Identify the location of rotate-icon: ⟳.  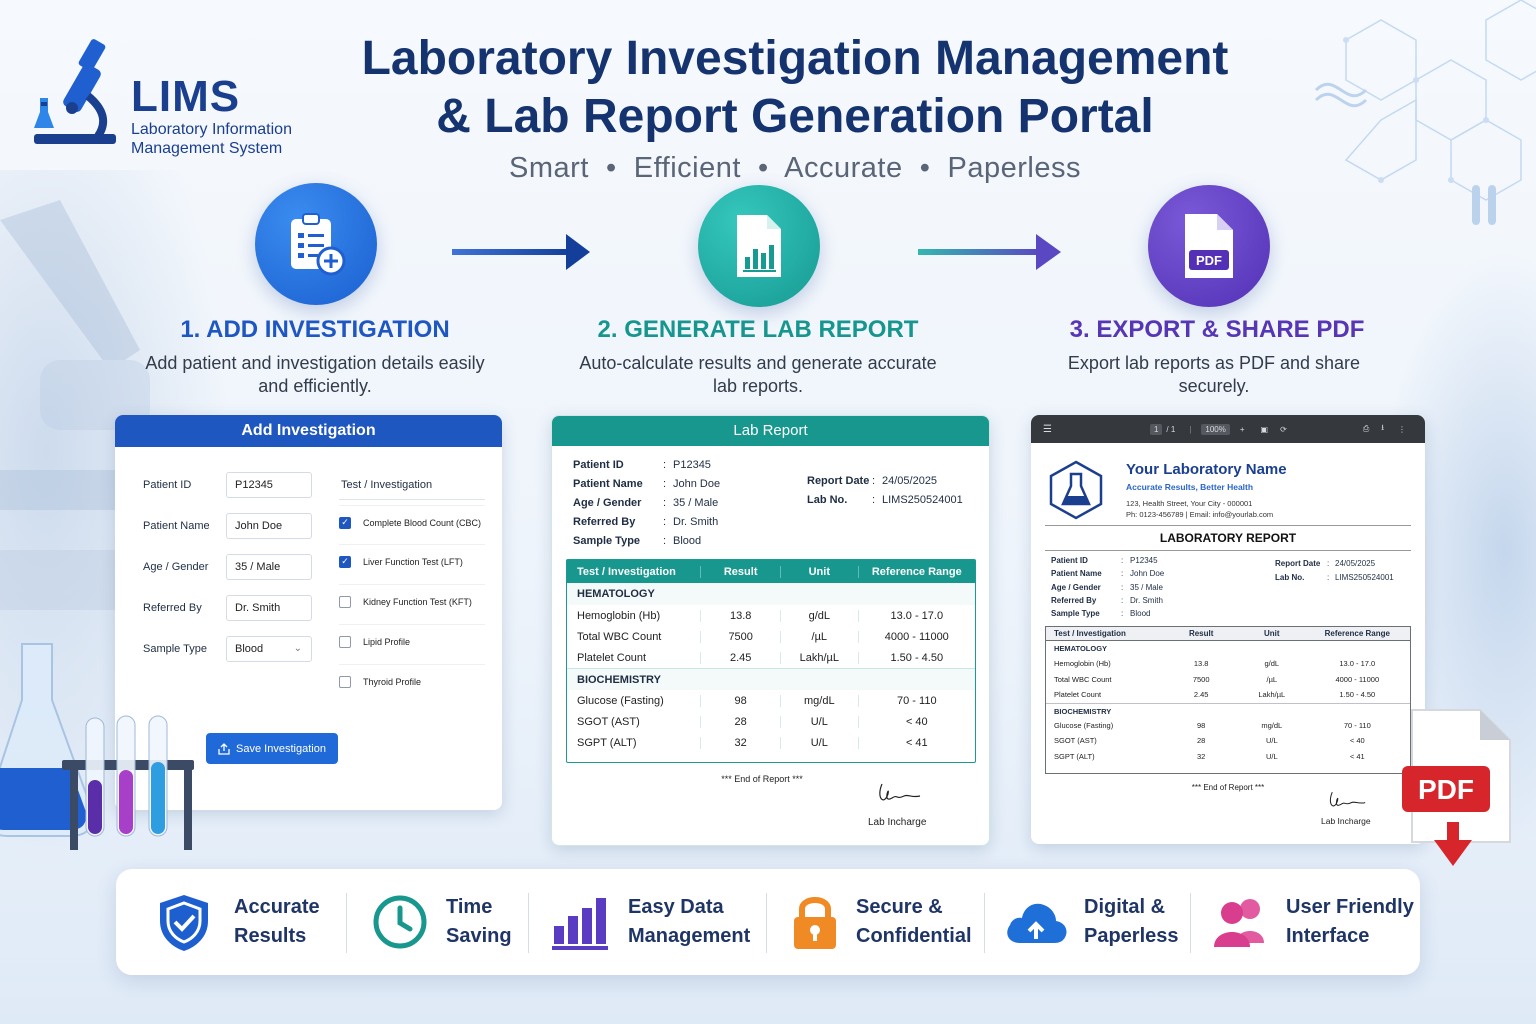
(1283, 429).